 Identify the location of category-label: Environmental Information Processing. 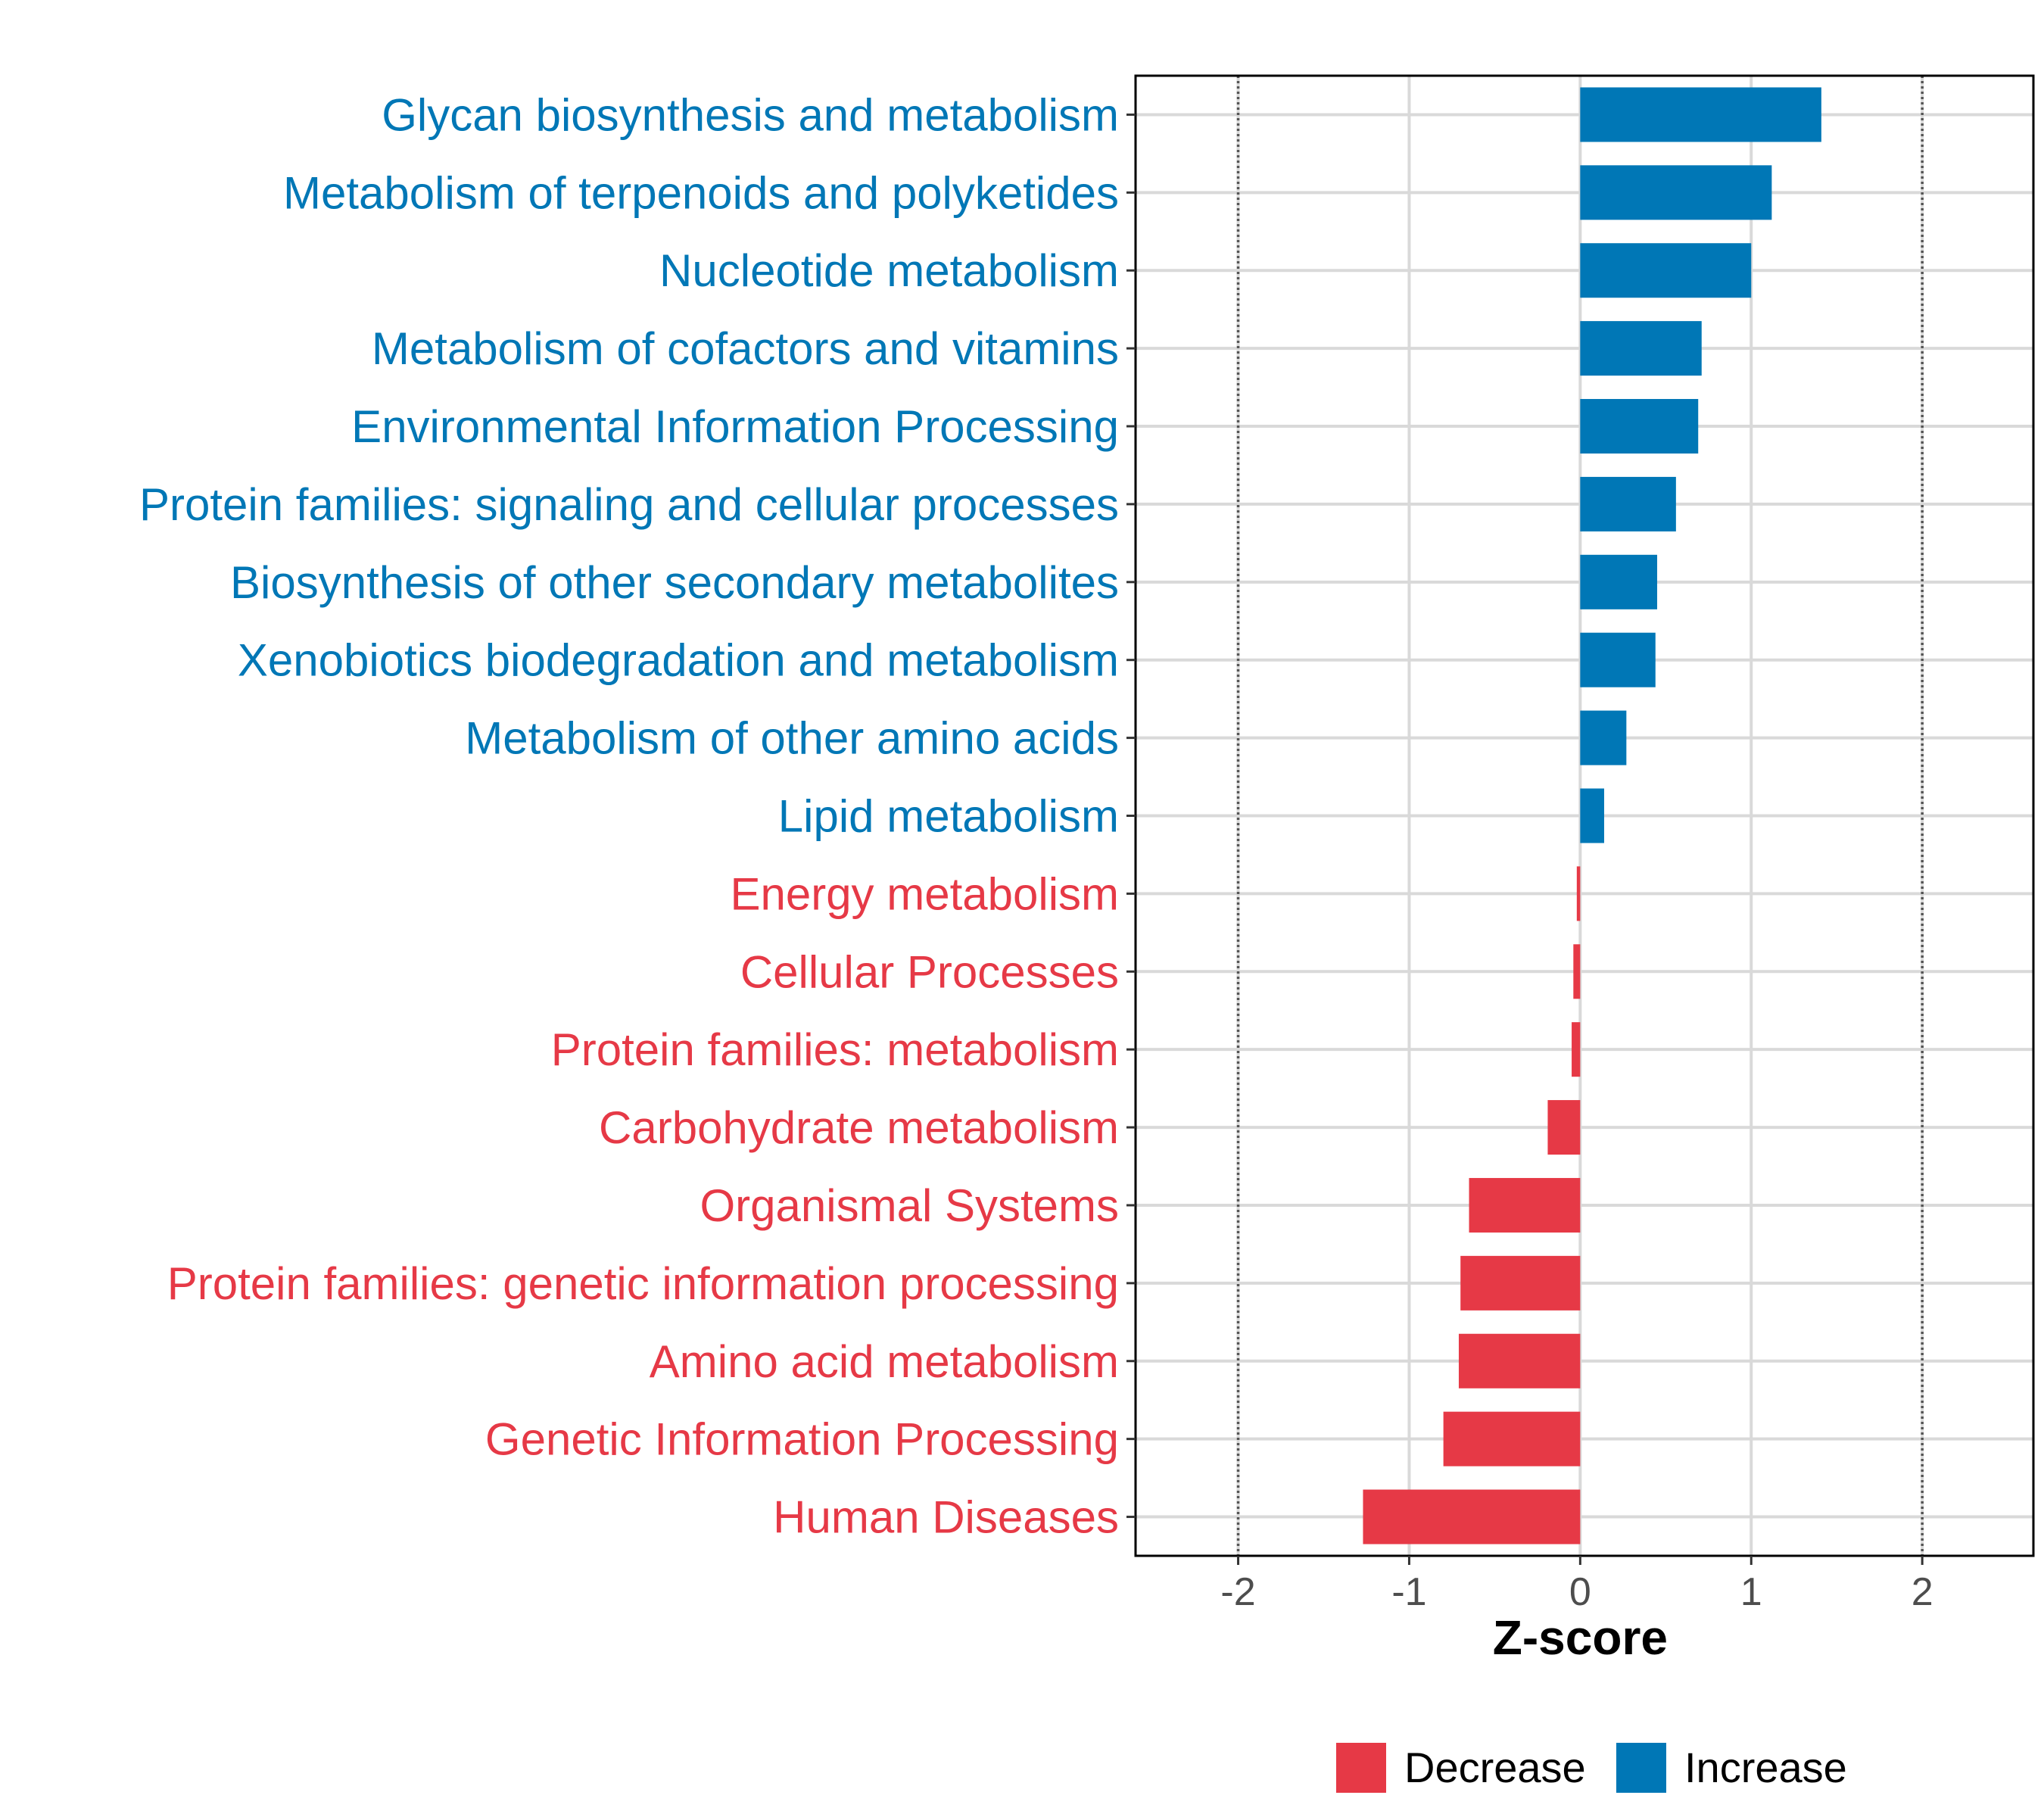
(735, 426).